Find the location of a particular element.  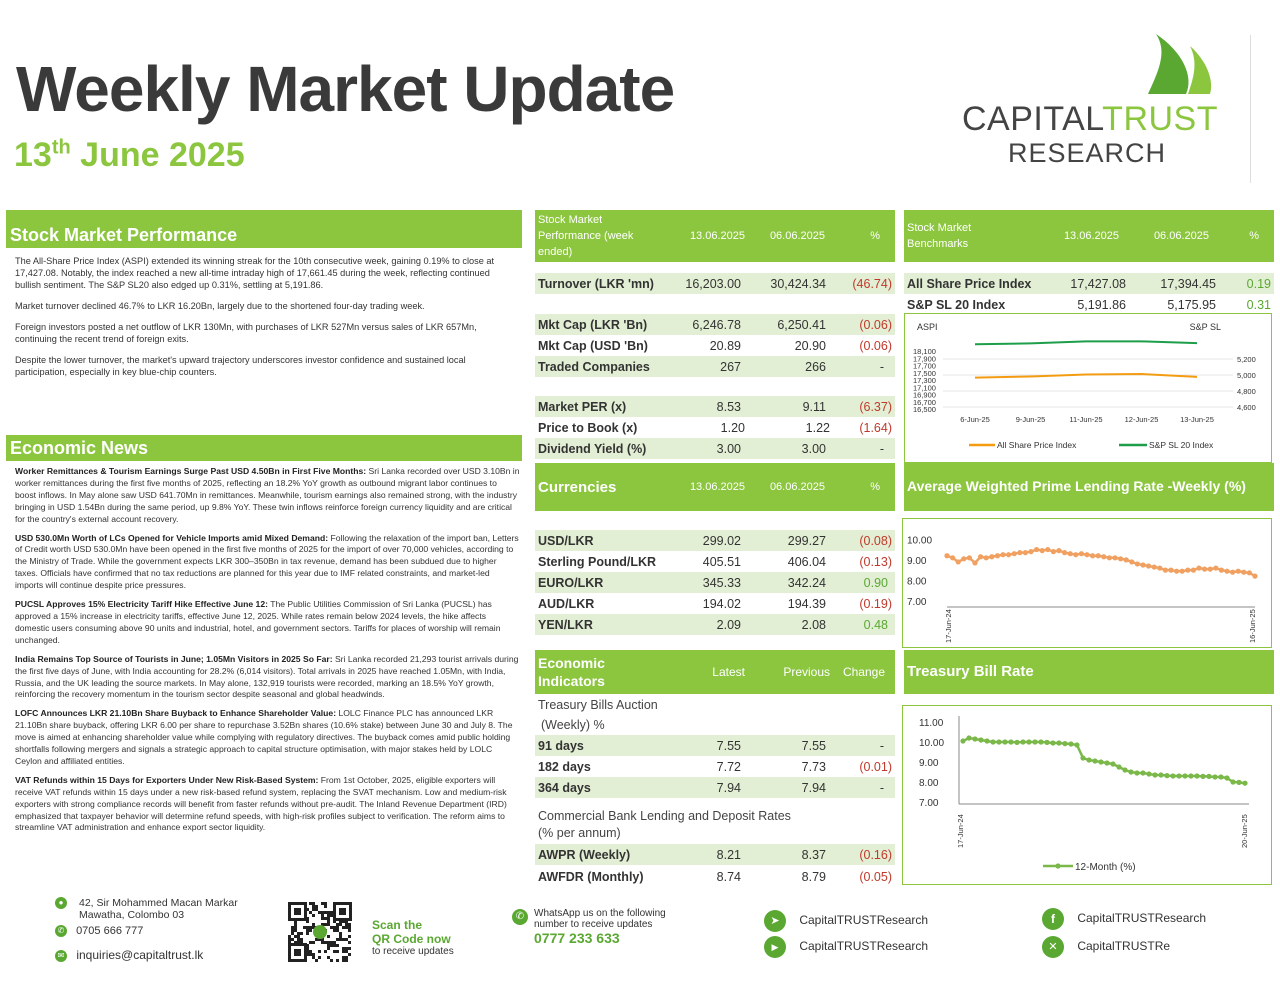

table-row: AWFDR (Monthly) 8.74 8.79 (0.05) is located at coordinates (715, 877).